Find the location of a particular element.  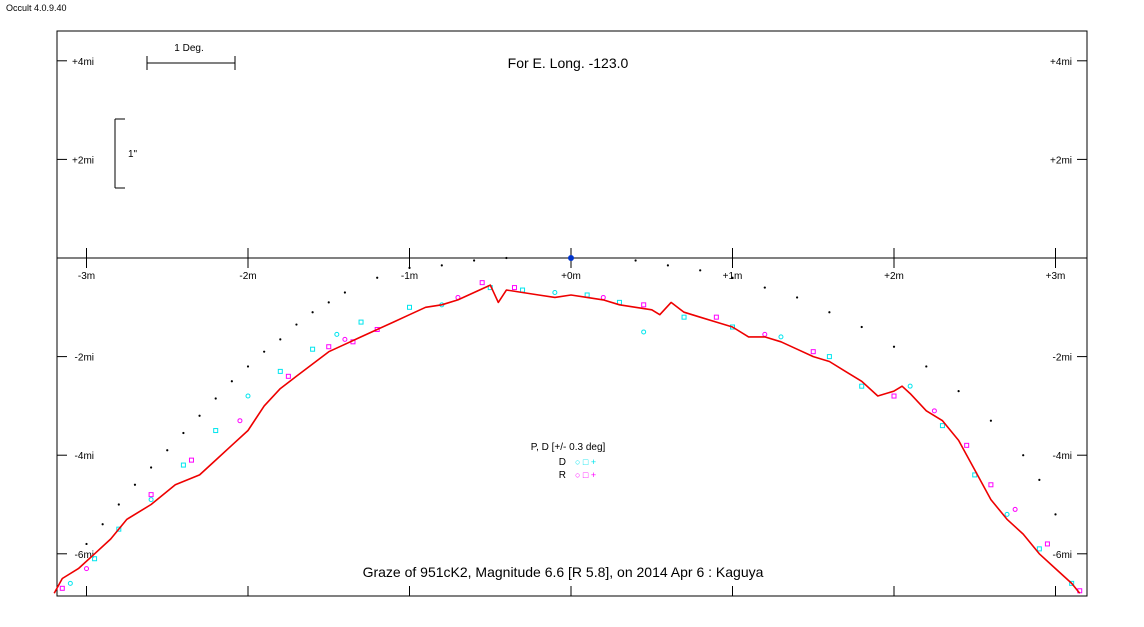

legend-label-r: R is located at coordinates (562, 475).